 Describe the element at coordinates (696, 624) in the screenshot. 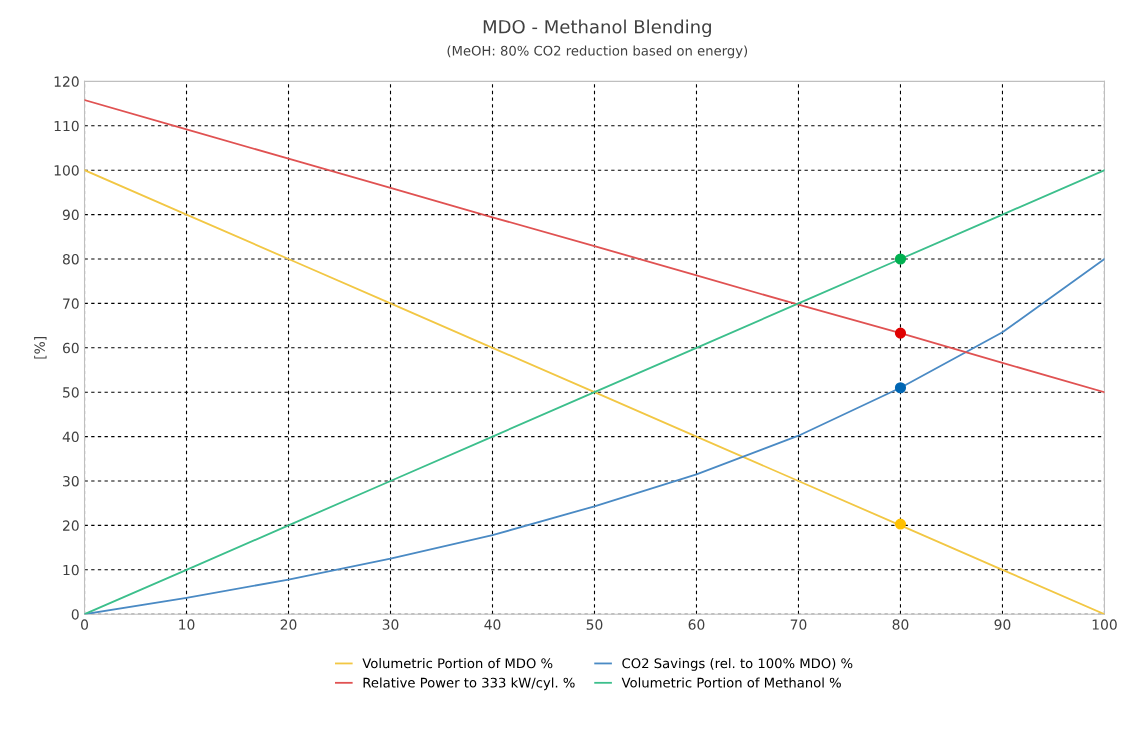

I see `x-tick-label: 60` at that location.